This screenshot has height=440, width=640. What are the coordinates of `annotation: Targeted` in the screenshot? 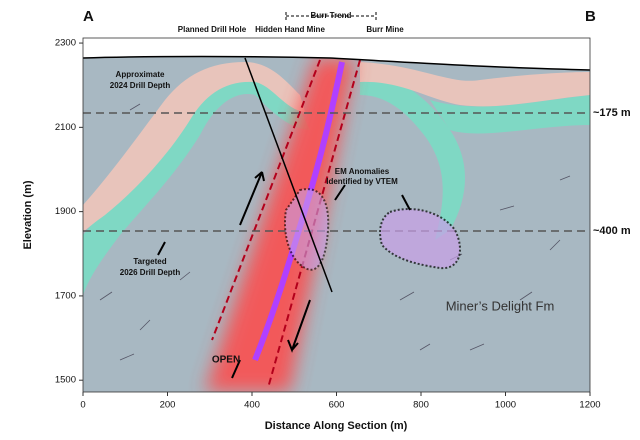 It's located at (149, 261).